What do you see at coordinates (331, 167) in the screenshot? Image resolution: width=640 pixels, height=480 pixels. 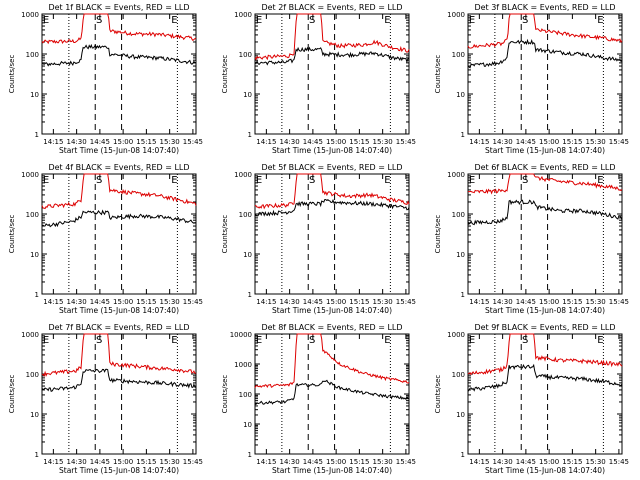 I see `chart-title: Det 5f BLACK = Events, RED = LLD` at bounding box center [331, 167].